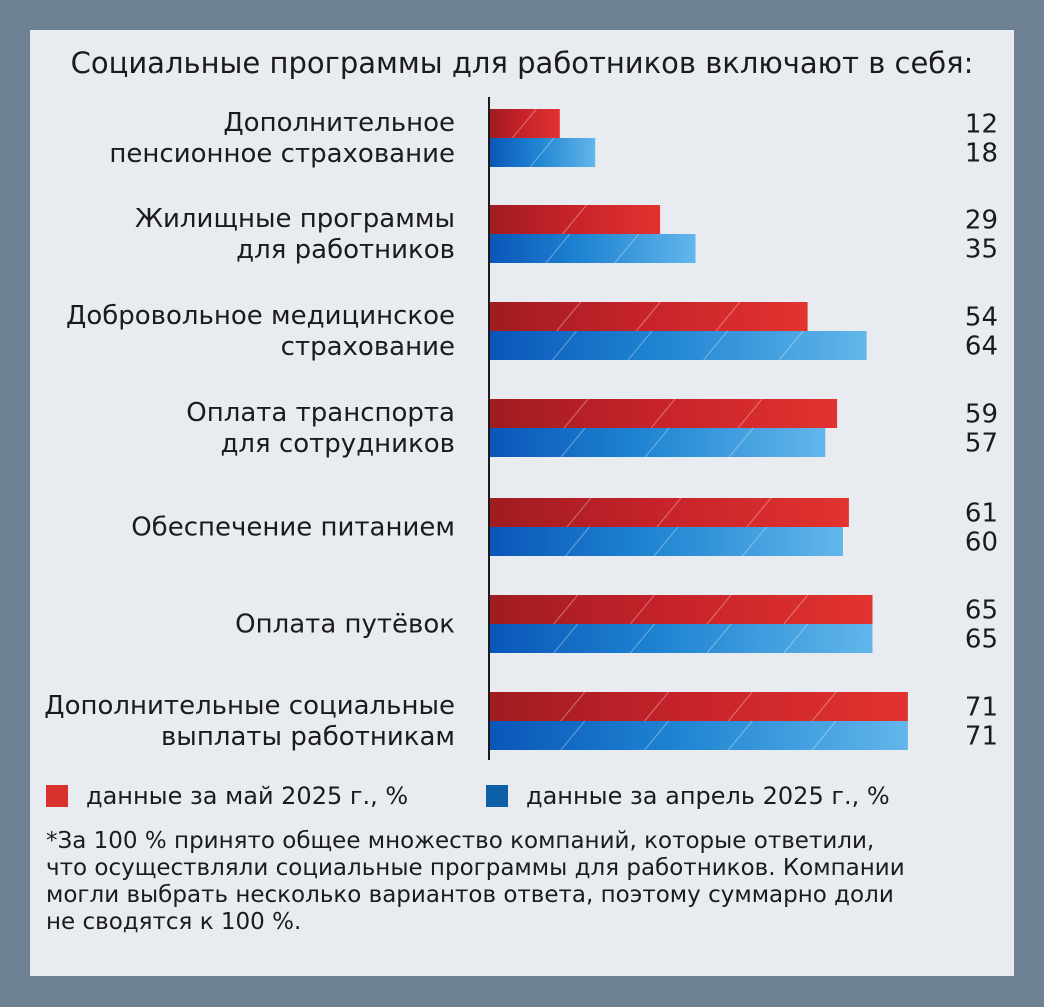  I want to click on legend-may: данные за май 2025 г., %, so click(227, 796).